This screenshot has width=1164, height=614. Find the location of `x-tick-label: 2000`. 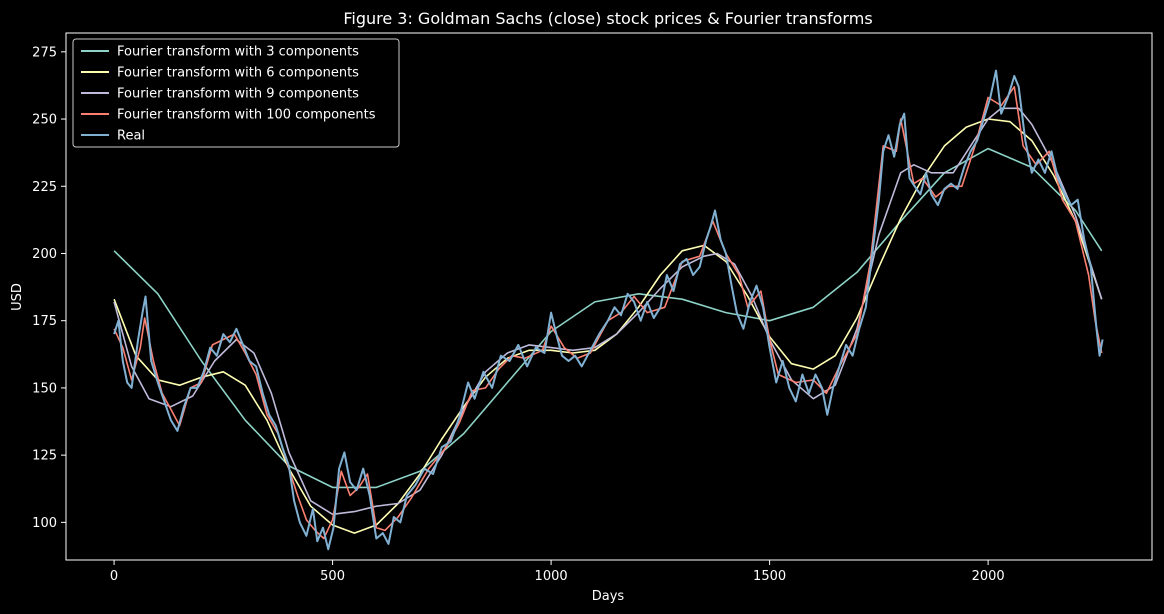

x-tick-label: 2000 is located at coordinates (988, 576).